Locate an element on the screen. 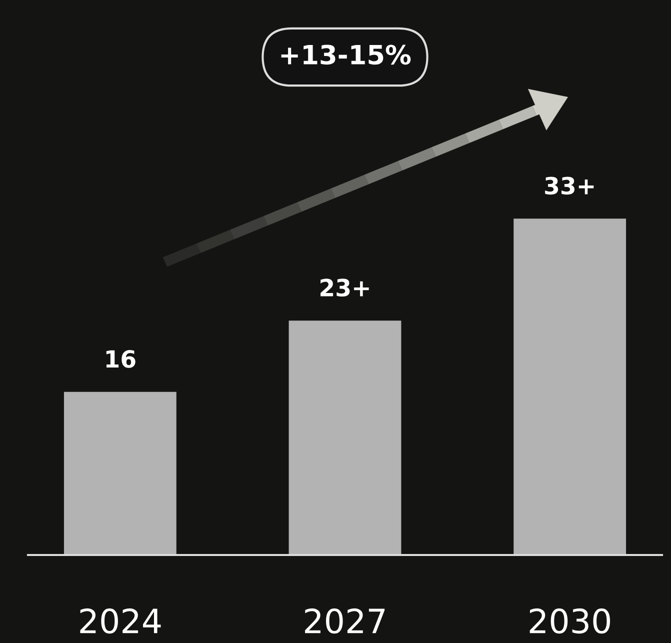  x-tick-label: 2024 is located at coordinates (120, 621).